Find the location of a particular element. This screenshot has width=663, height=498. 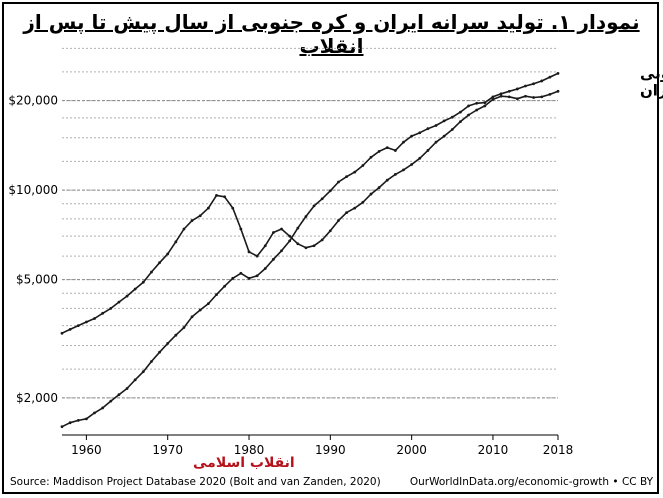

series-labels: ایرانکره جنوبی is located at coordinates (651, 81).